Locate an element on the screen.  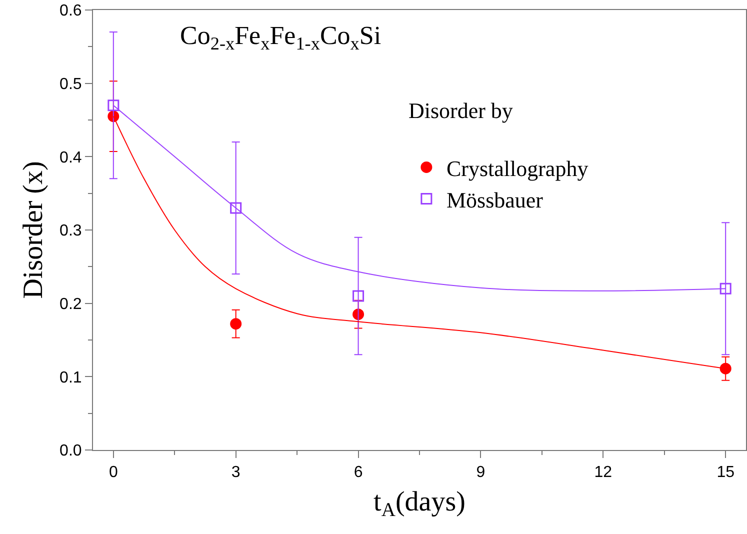
y-tick-label: 0.4 is located at coordinates (71, 157).